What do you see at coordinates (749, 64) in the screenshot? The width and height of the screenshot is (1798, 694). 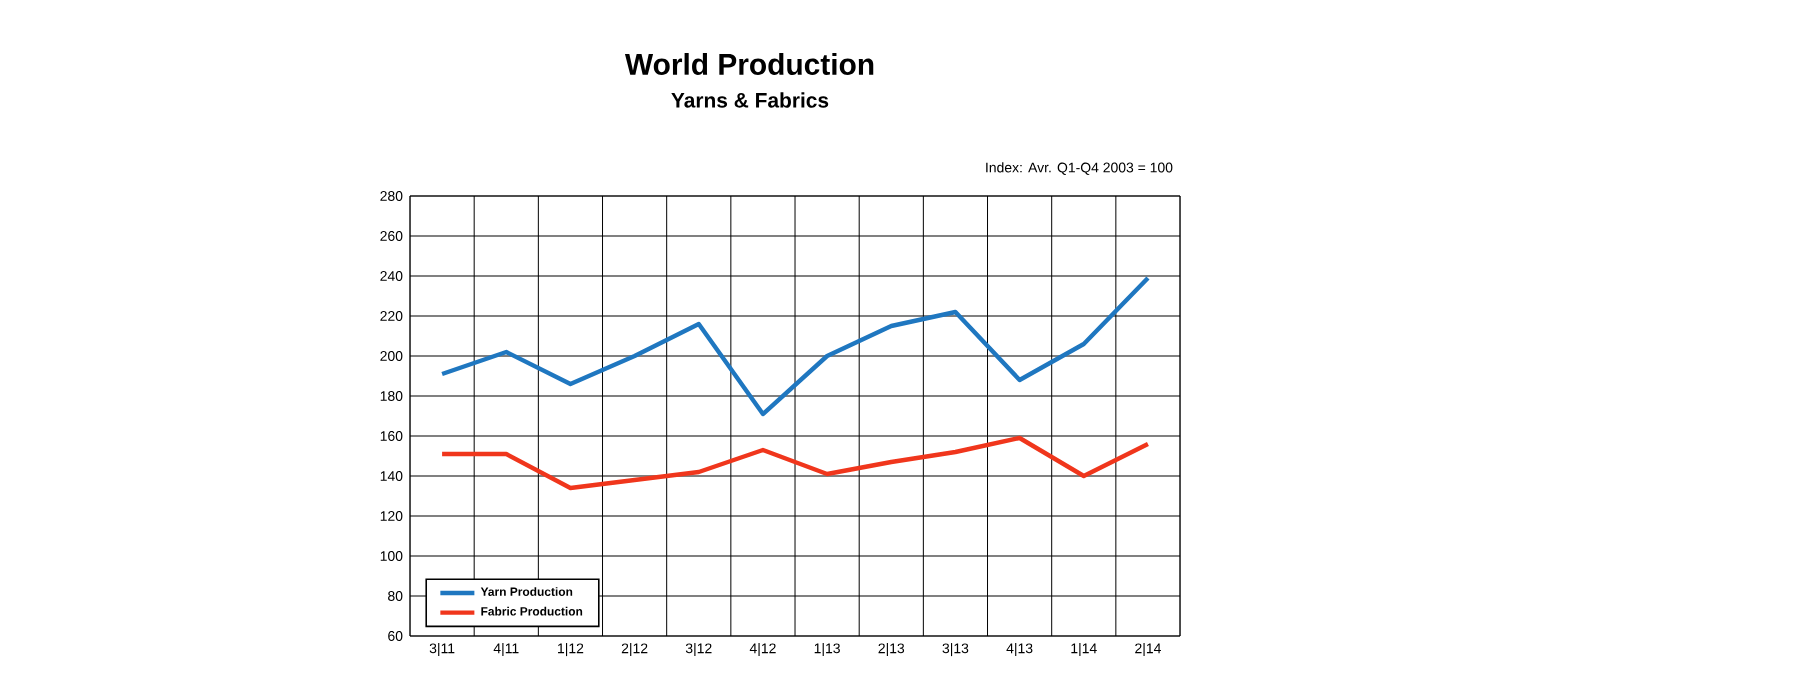 I see `chart-title: World Production` at bounding box center [749, 64].